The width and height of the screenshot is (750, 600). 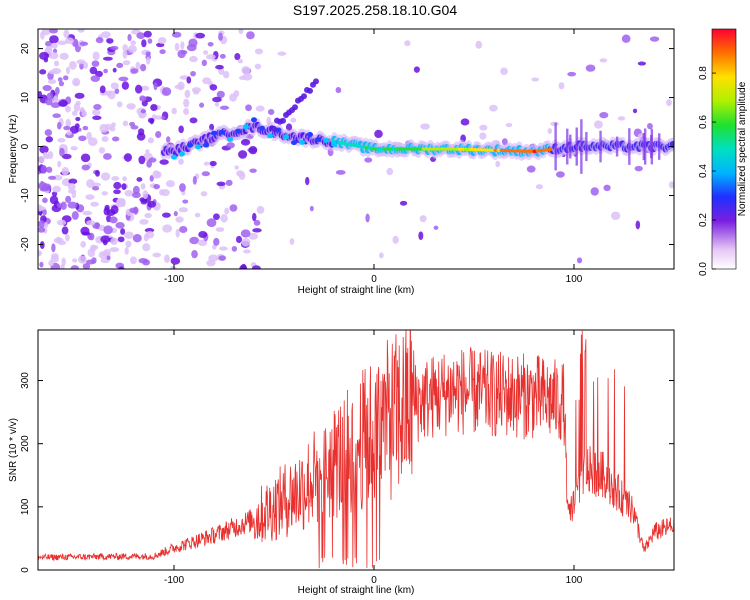 I want to click on spectrogram-streak, so click(x=659, y=146).